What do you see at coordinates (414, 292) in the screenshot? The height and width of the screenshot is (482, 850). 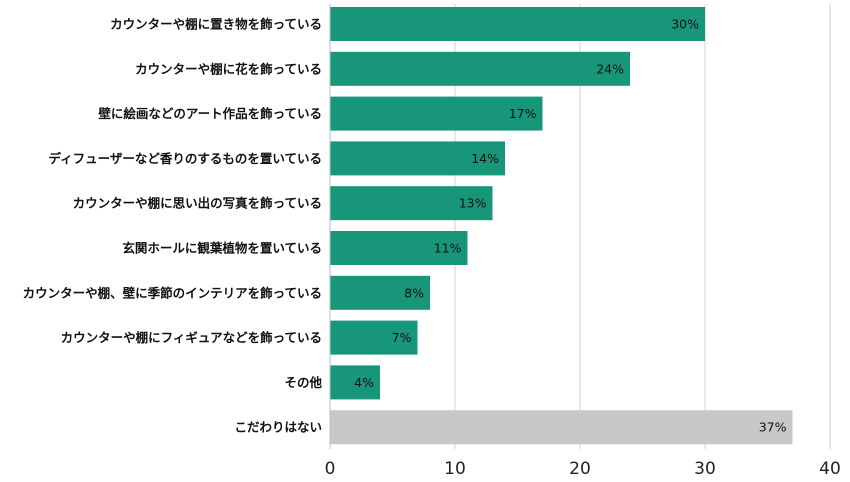 I see `data-label: 8%` at bounding box center [414, 292].